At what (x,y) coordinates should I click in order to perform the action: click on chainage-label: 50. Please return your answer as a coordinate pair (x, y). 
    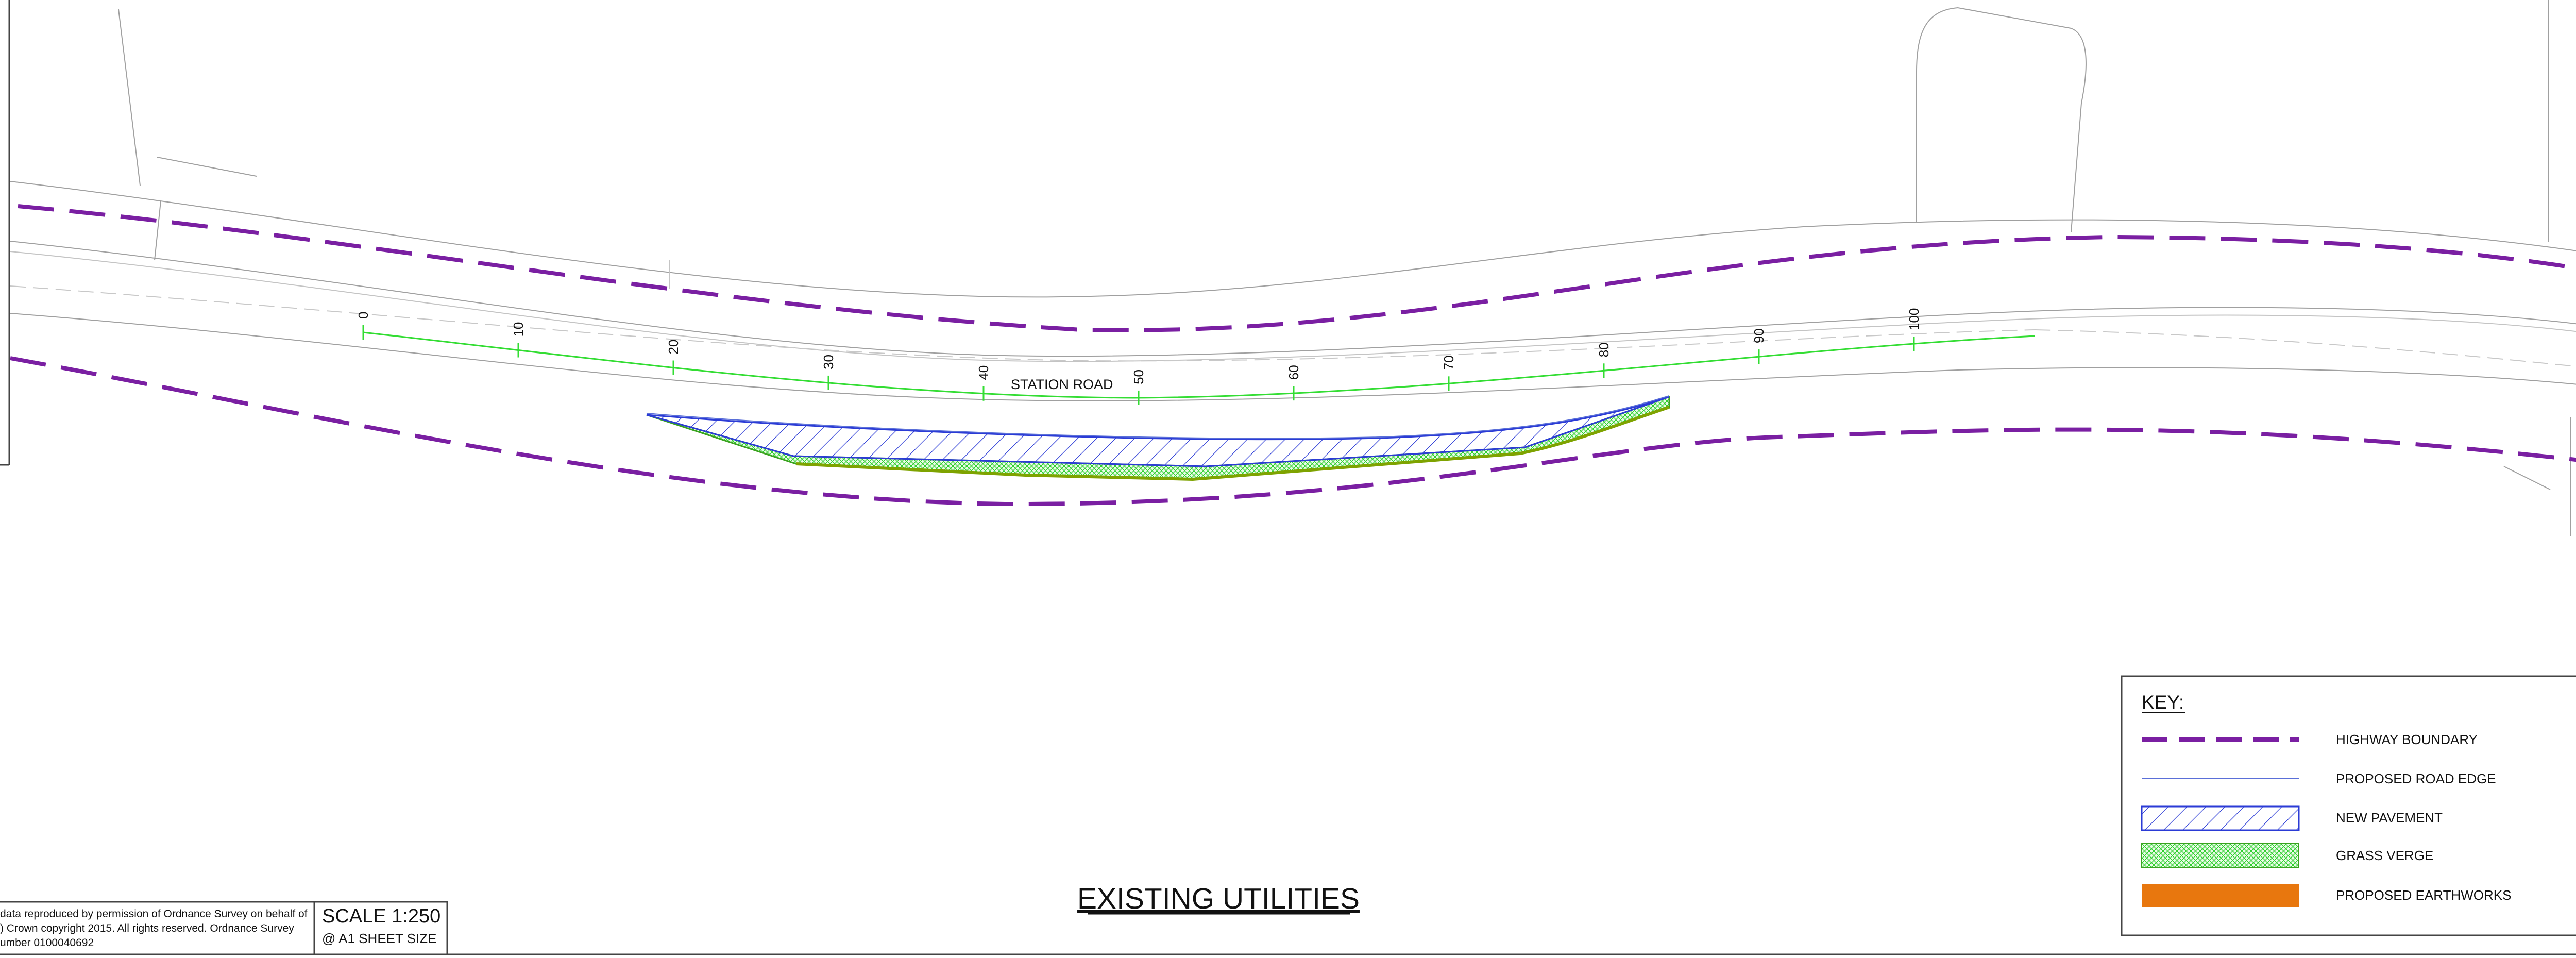
    Looking at the image, I should click on (1138, 376).